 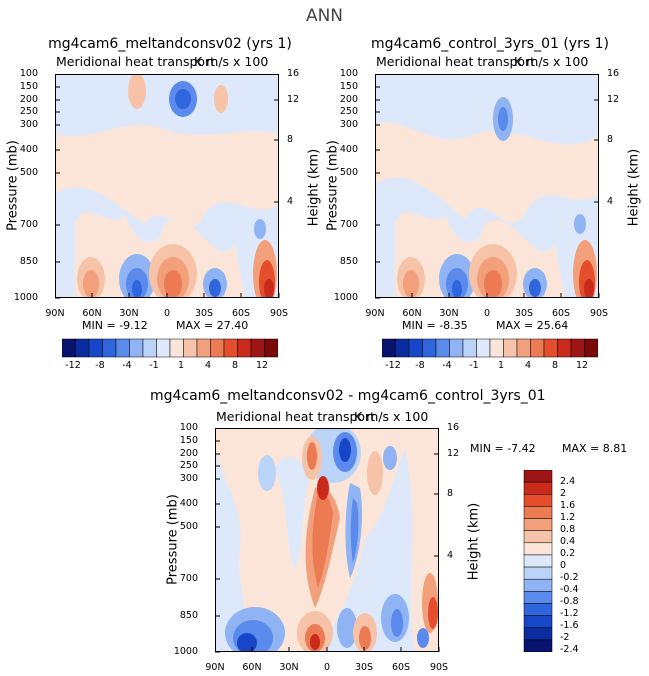 I want to click on colorbar3-label: 2.4, so click(x=568, y=481).